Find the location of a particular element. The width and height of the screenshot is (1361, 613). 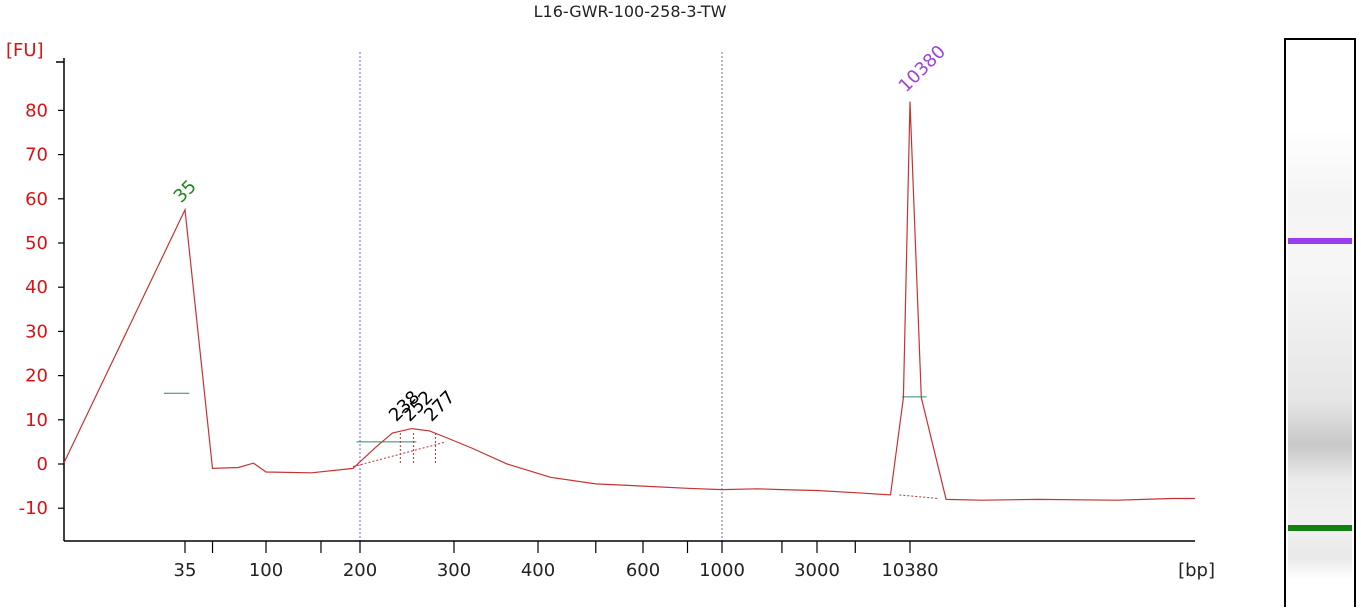

gel-lane is located at coordinates (1320, 322).